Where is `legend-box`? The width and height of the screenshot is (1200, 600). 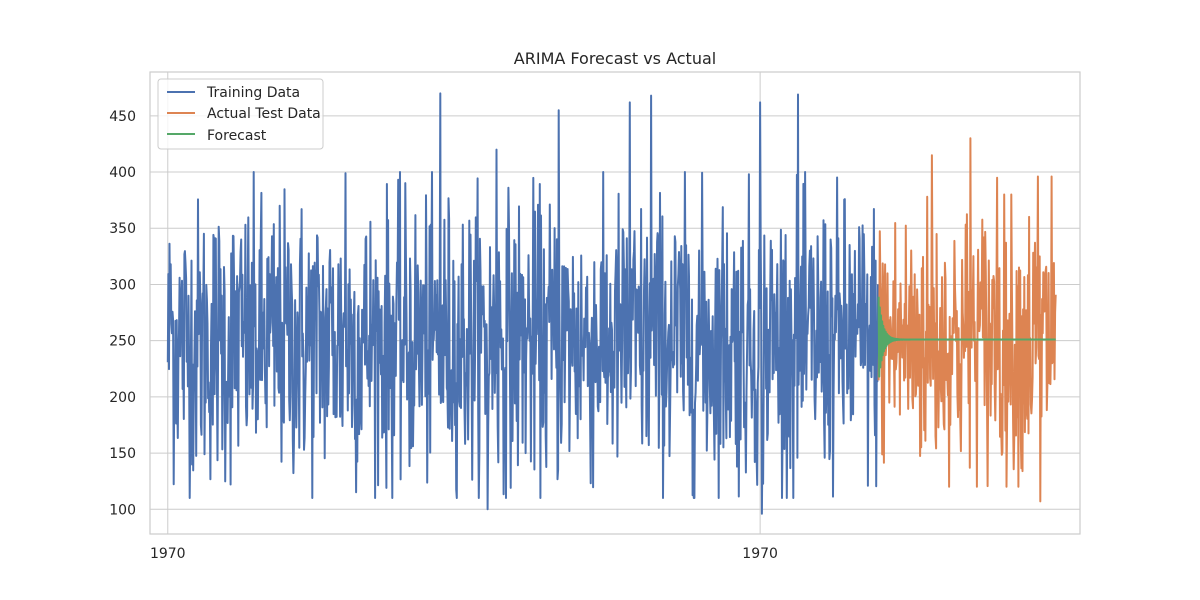
legend-box is located at coordinates (240, 114).